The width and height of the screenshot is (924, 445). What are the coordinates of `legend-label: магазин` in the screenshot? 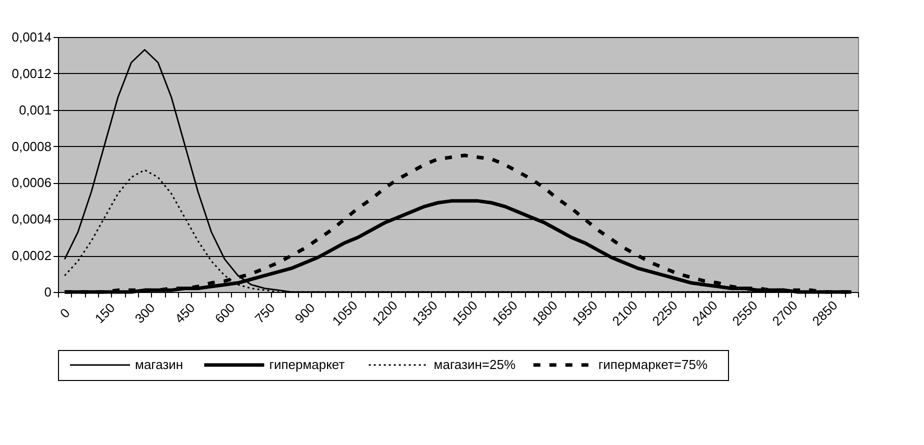 It's located at (159, 364).